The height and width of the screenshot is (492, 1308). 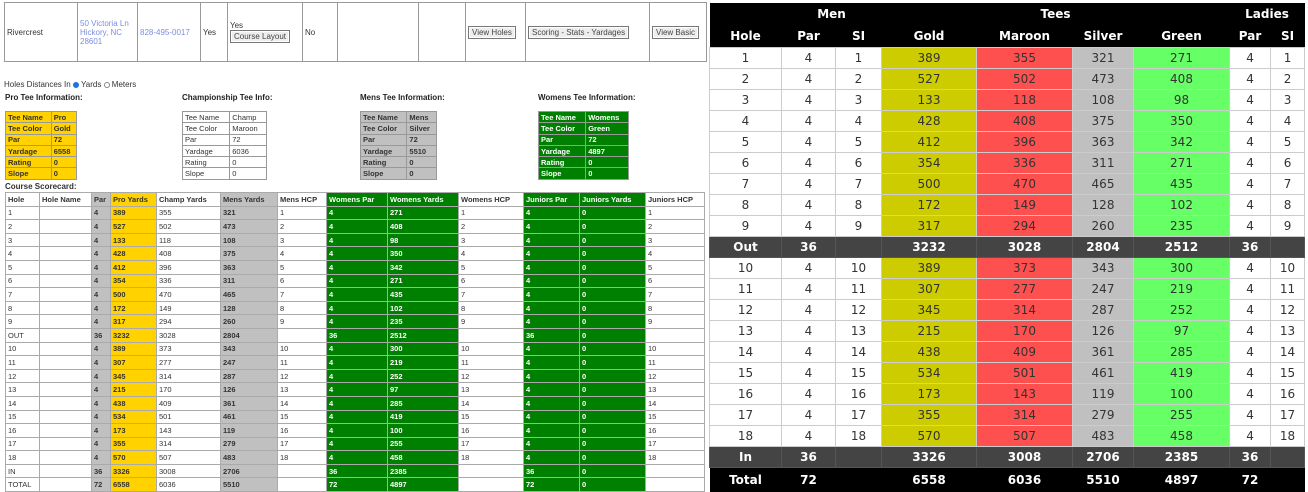 What do you see at coordinates (929, 435) in the screenshot?
I see `card-cell: 570` at bounding box center [929, 435].